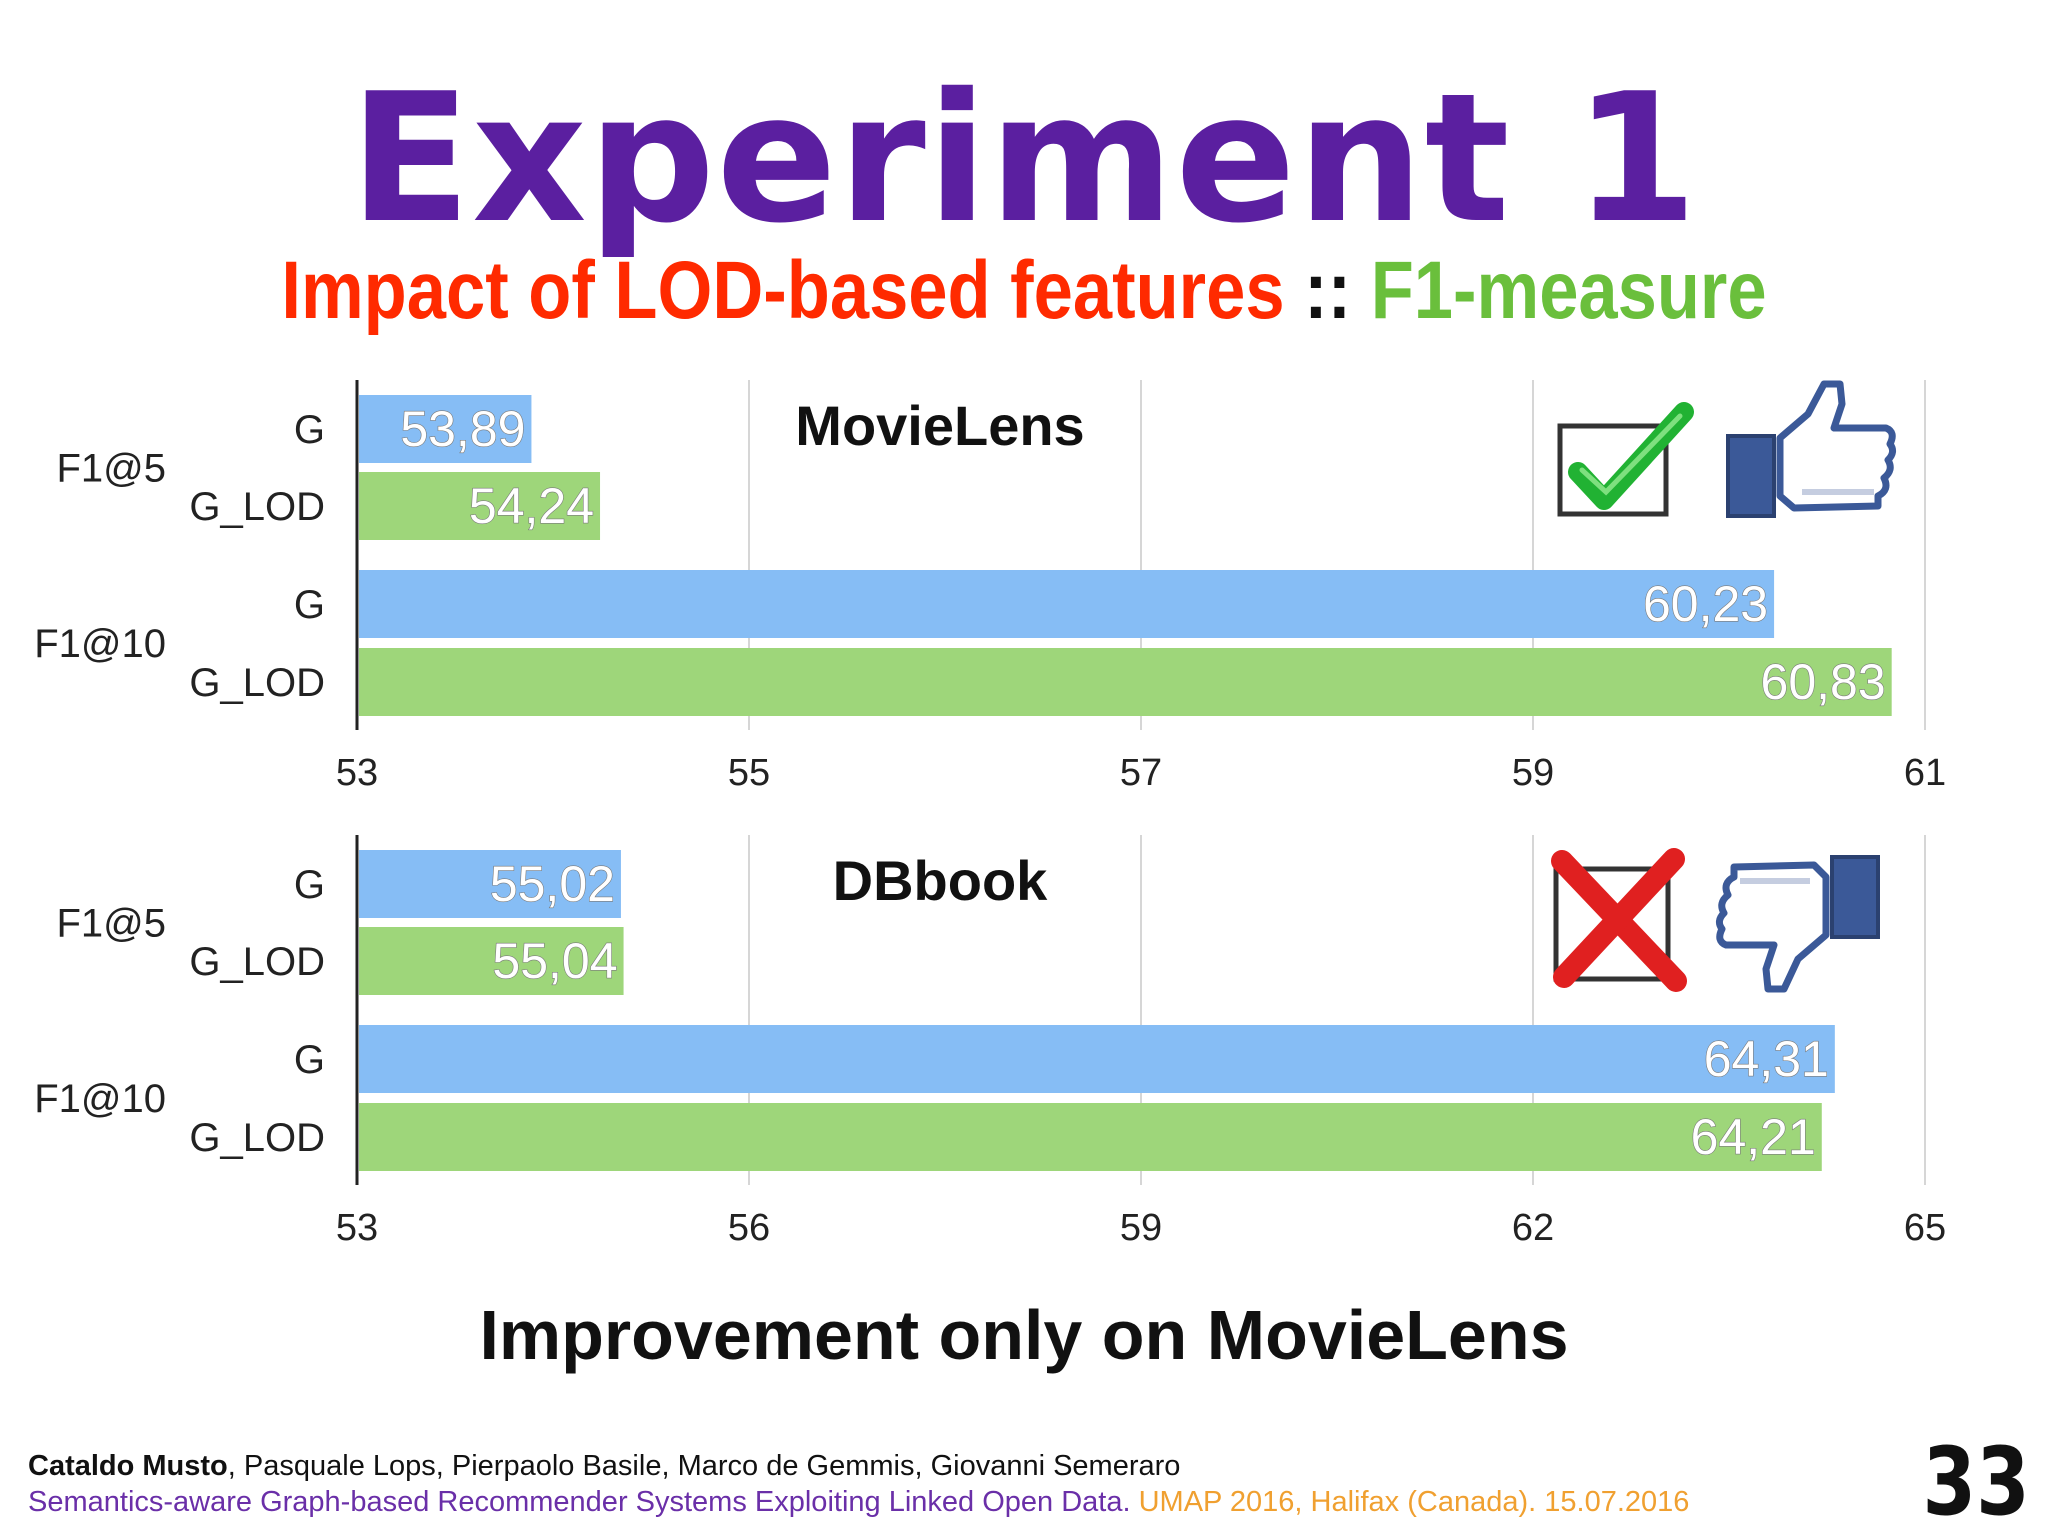  I want to click on venue-date: UMAP 2016, Halifax (Canada). 15.07.2016, so click(1410, 1502).